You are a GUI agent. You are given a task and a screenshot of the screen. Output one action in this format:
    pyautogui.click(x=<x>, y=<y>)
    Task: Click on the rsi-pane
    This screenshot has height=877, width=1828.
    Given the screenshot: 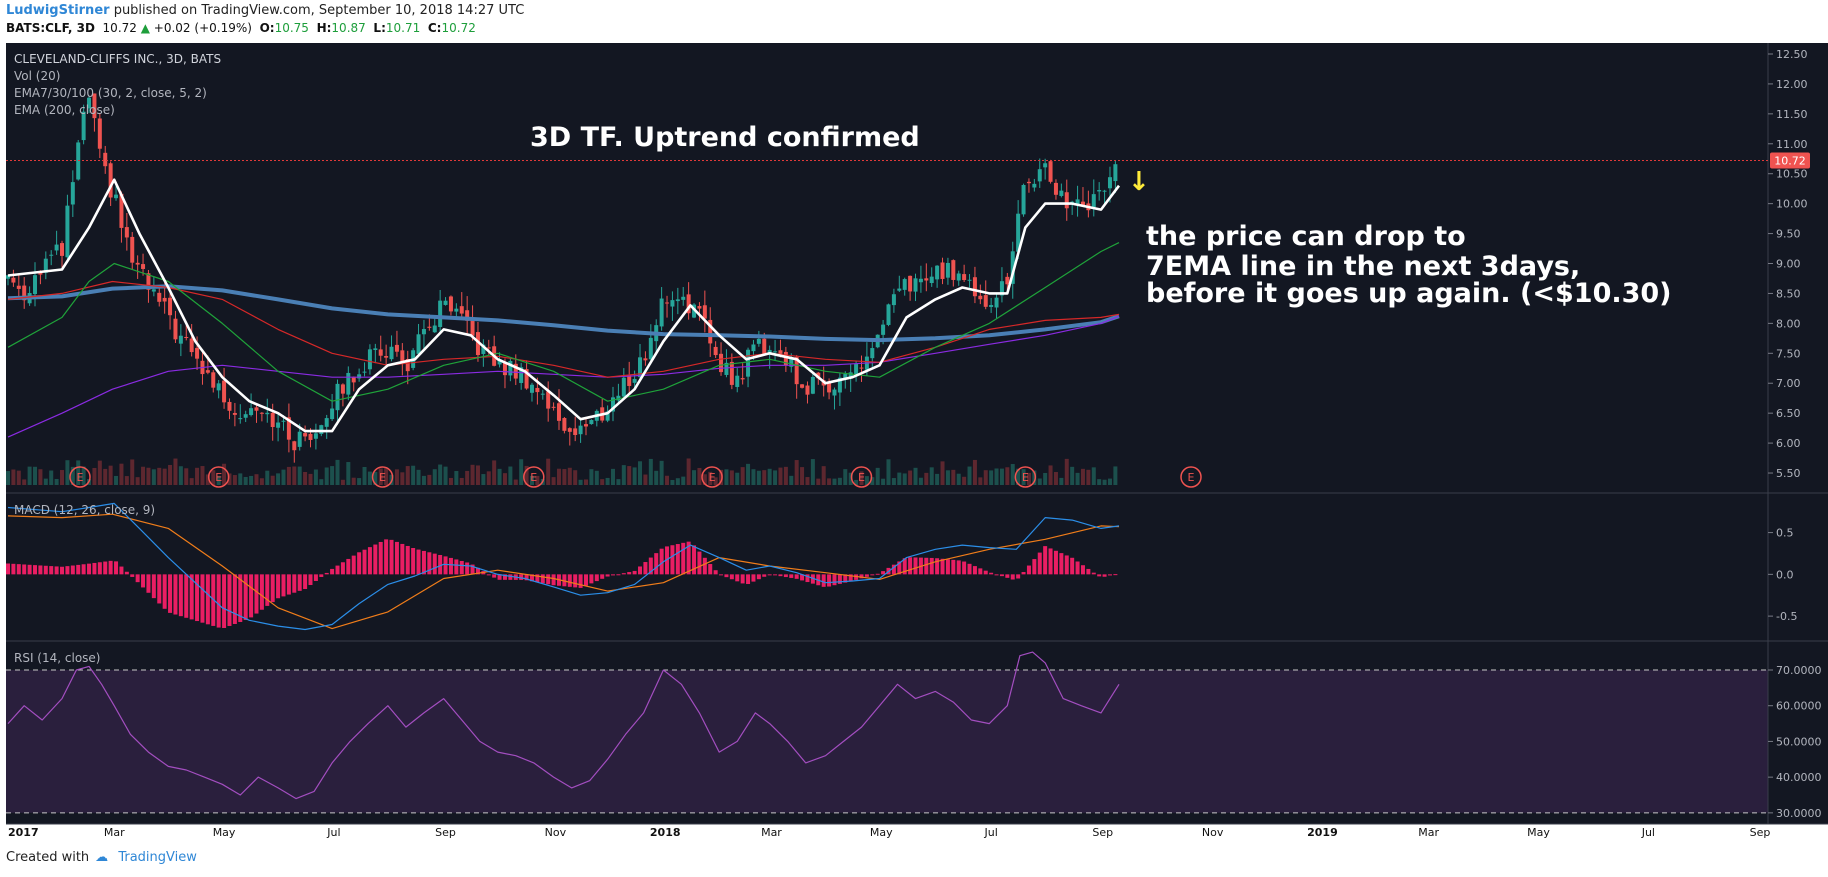 What is the action you would take?
    pyautogui.click(x=563, y=725)
    